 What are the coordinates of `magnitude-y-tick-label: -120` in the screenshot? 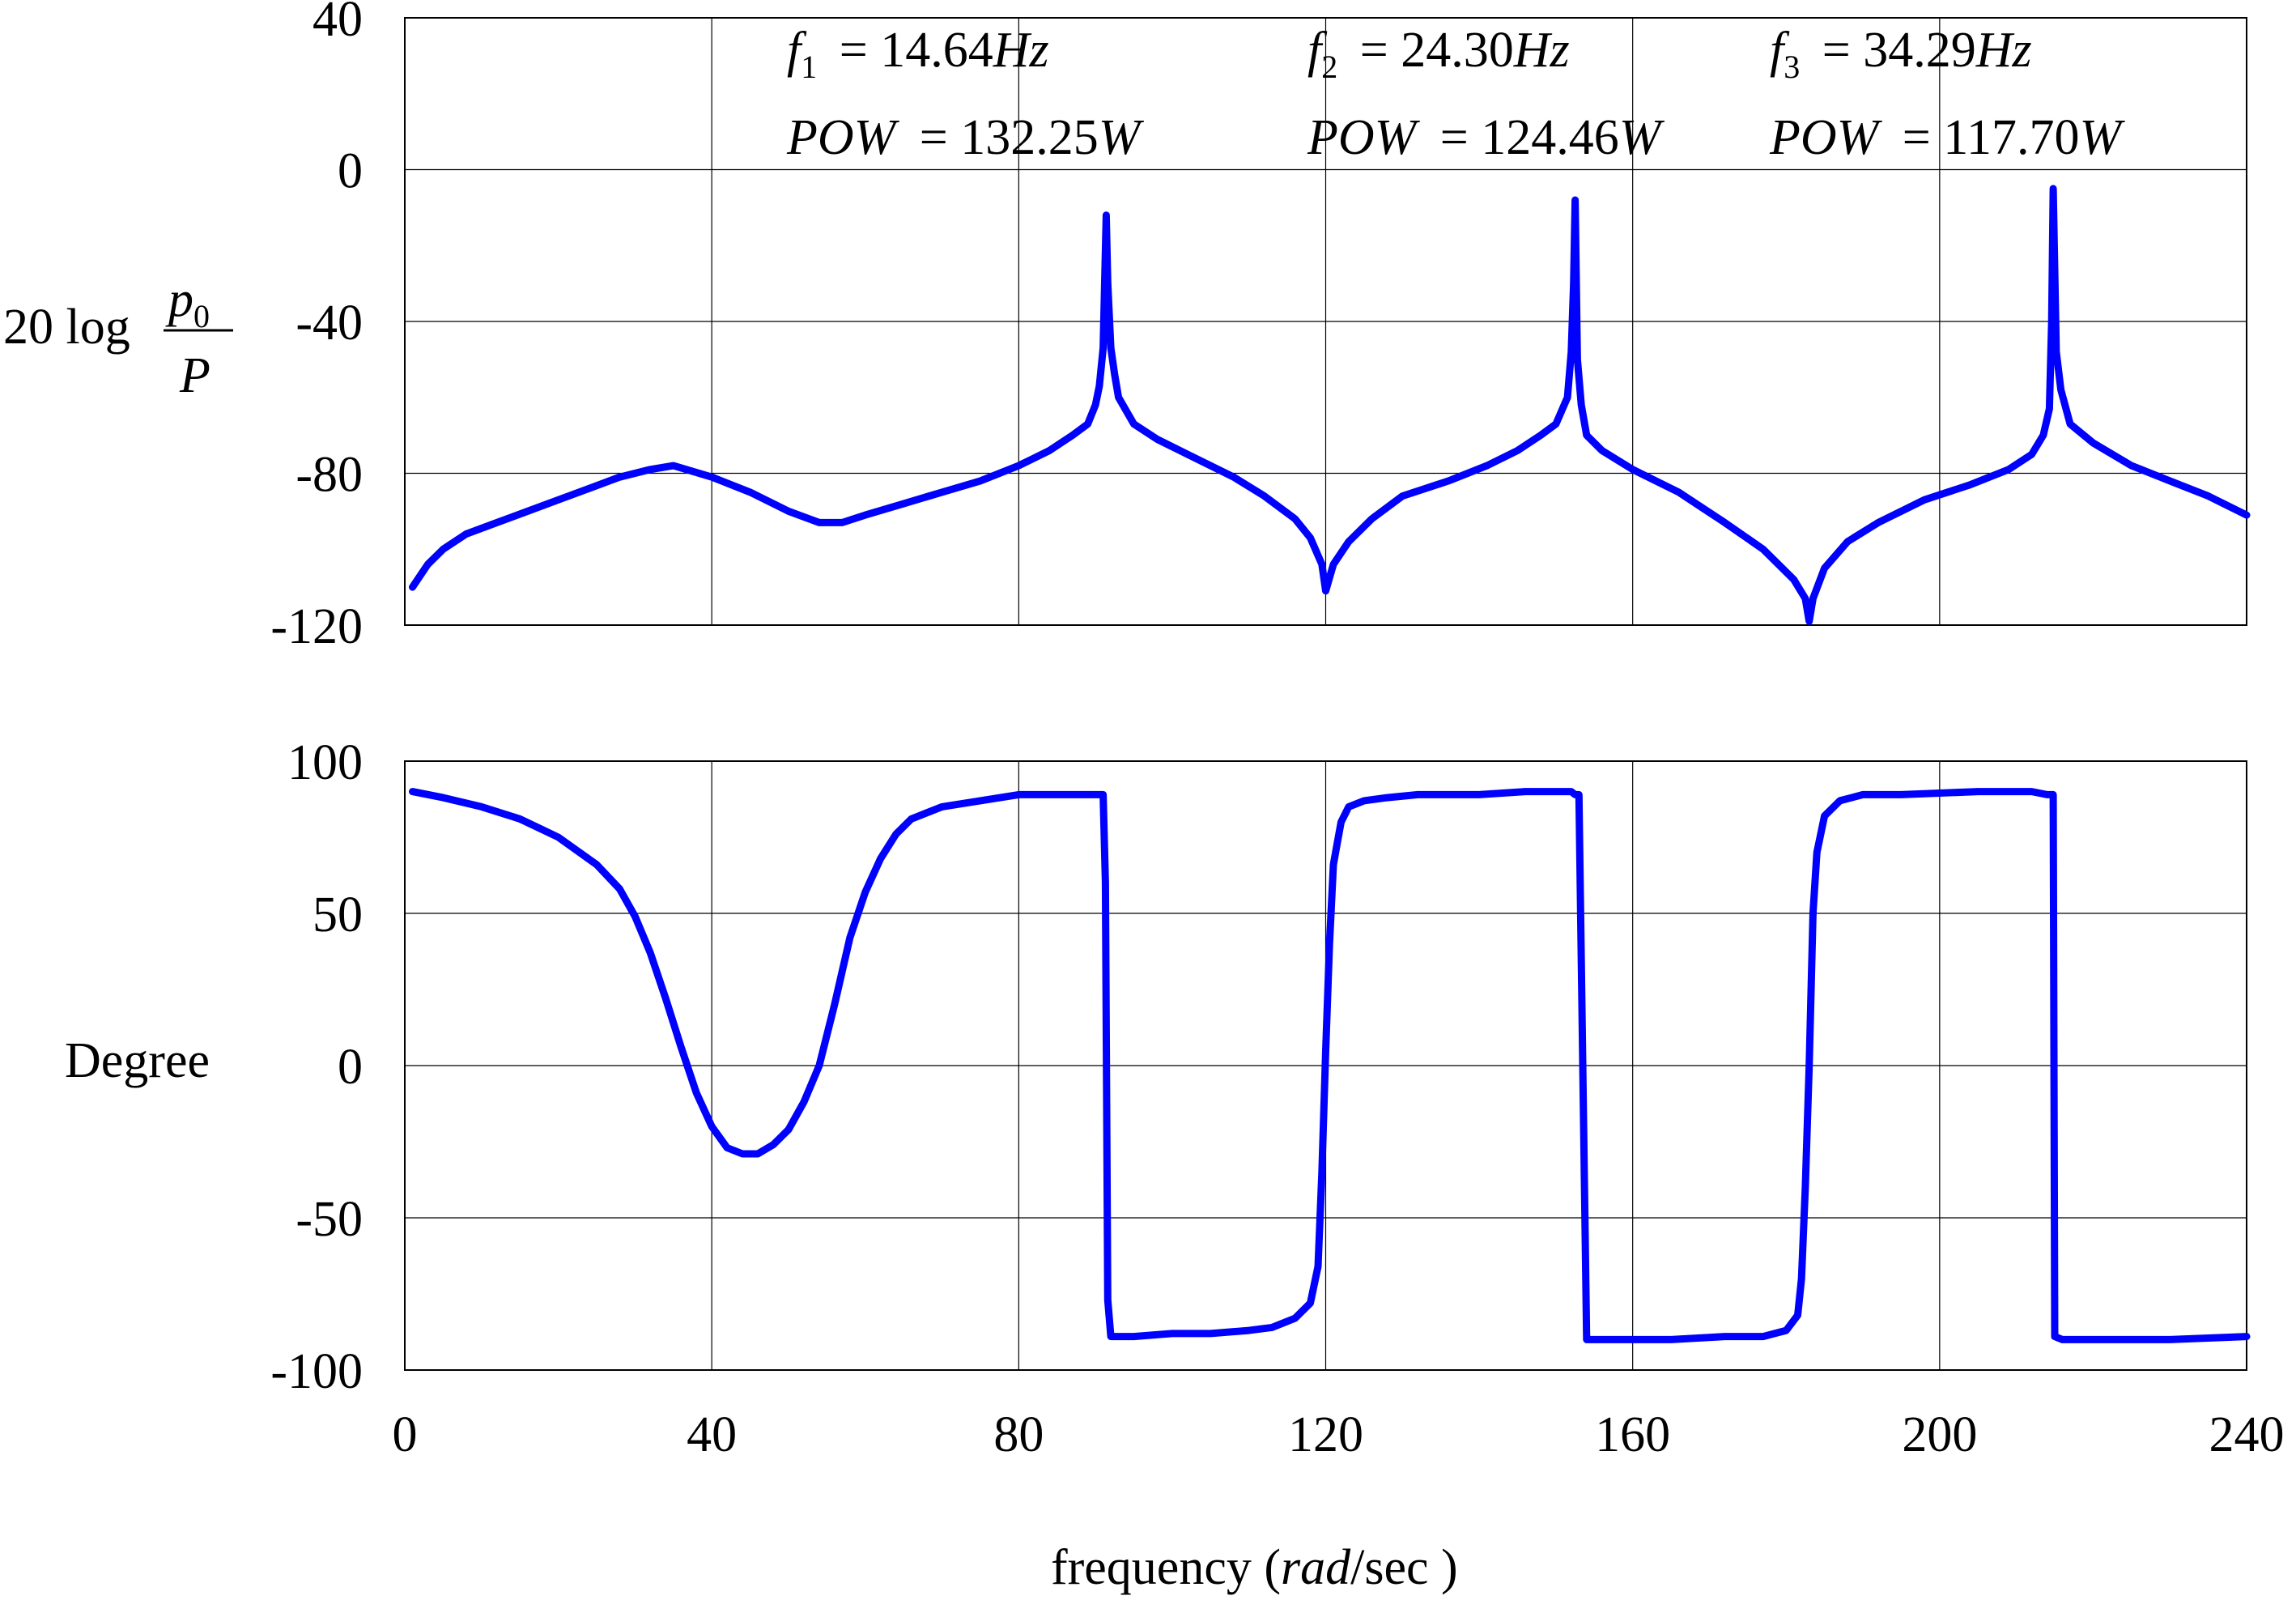 It's located at (316, 626).